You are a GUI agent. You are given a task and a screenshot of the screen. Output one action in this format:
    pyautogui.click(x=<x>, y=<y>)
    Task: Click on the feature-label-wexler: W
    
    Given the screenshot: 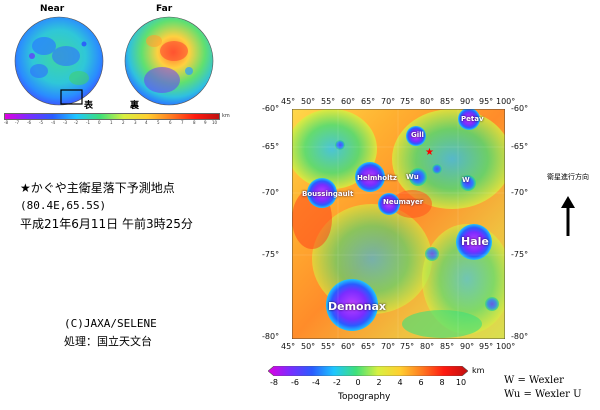 What is the action you would take?
    pyautogui.click(x=466, y=180)
    